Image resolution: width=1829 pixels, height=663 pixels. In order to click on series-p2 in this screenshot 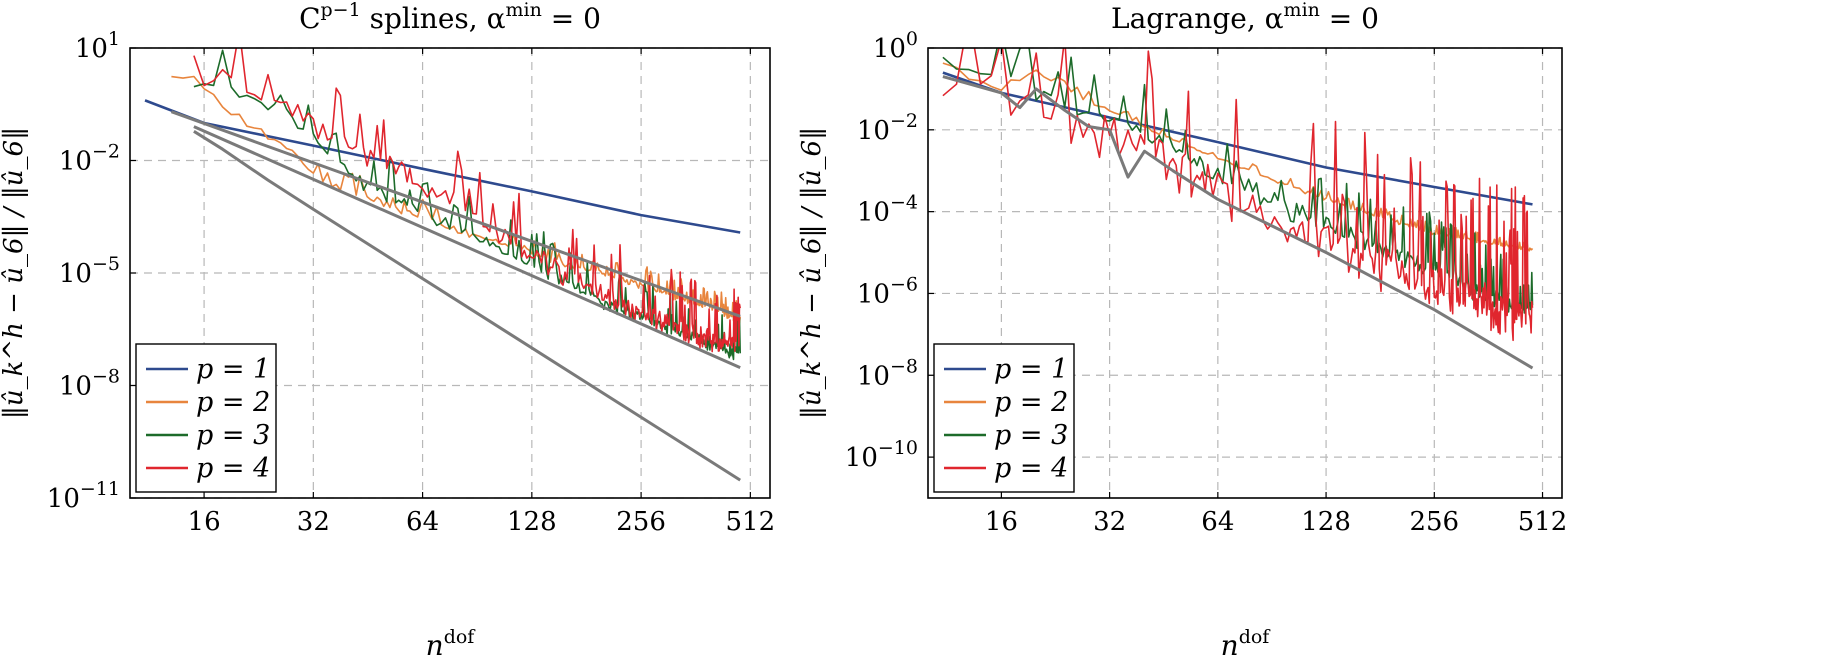, I will do `click(1238, 157)`.